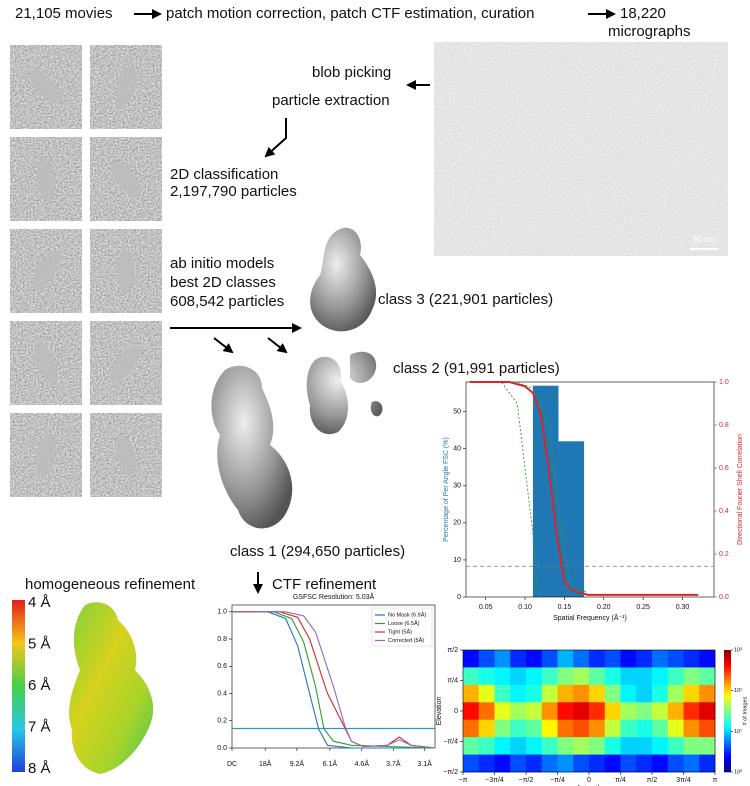 The height and width of the screenshot is (786, 750). What do you see at coordinates (452, 650) in the screenshot?
I see `y-tick-label: π/2` at bounding box center [452, 650].